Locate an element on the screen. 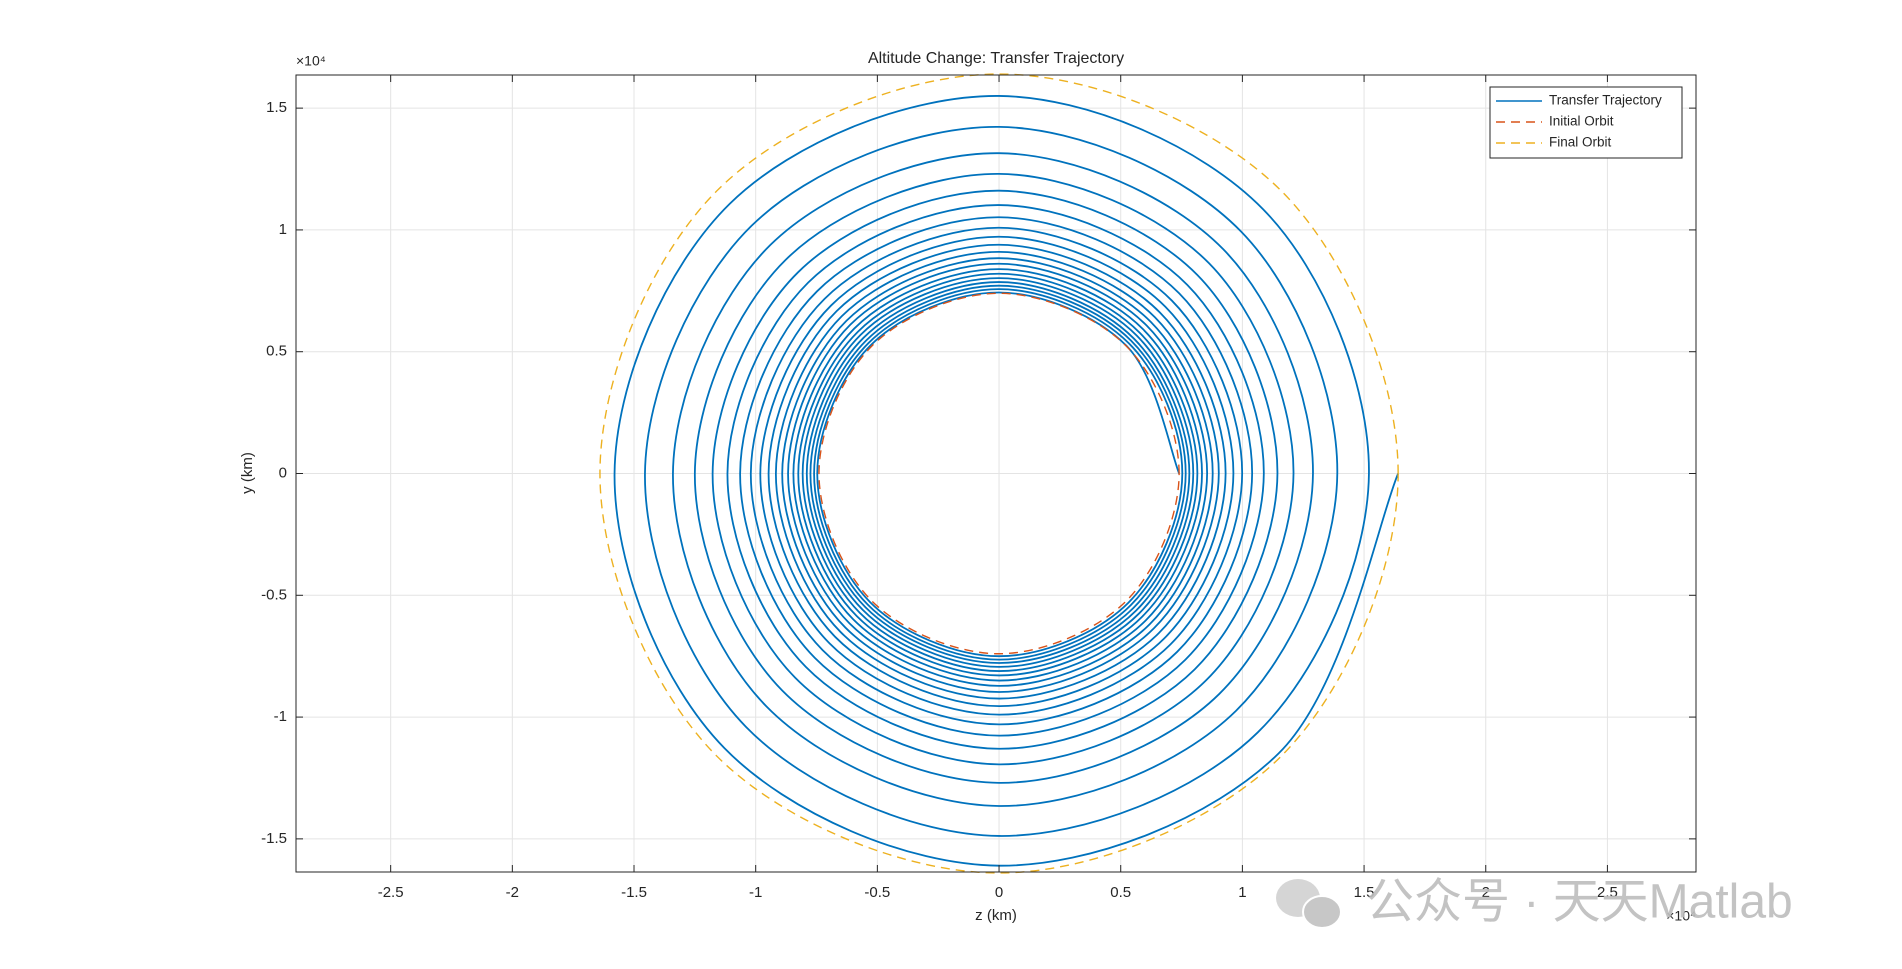 This screenshot has height=969, width=1902. x-tick-label: -1.5 is located at coordinates (634, 892).